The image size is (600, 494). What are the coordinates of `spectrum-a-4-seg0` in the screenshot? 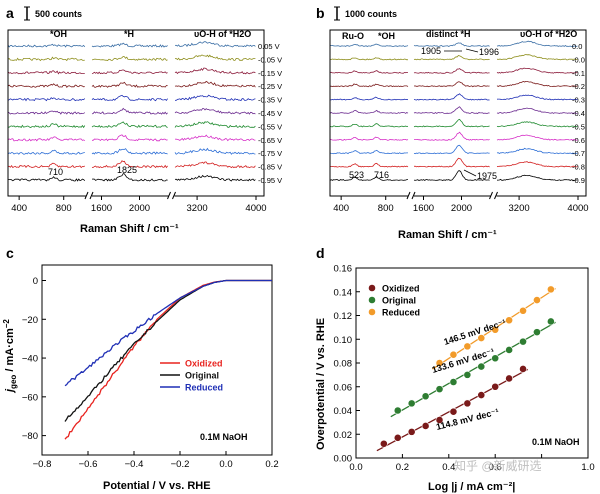 It's located at (46, 99).